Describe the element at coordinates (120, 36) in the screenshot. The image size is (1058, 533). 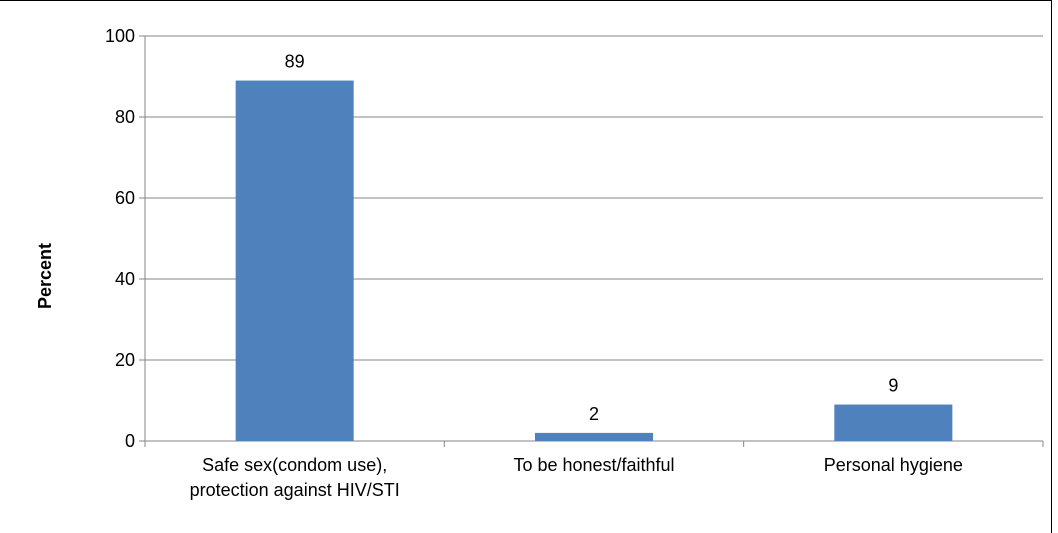
I see `y-tick-label: 100` at that location.